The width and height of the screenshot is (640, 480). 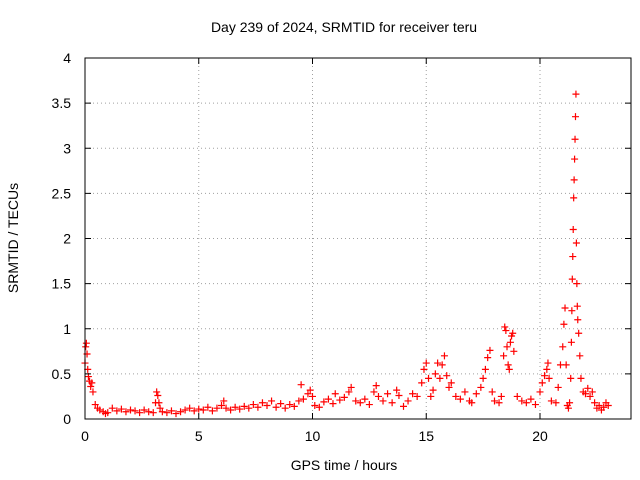 I want to click on y-tick-label: 2, so click(x=67, y=239).